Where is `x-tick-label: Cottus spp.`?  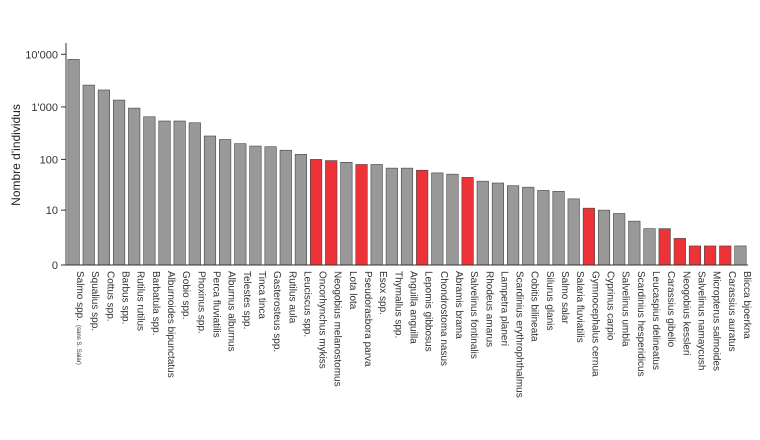 x-tick-label: Cottus spp. is located at coordinates (109, 296).